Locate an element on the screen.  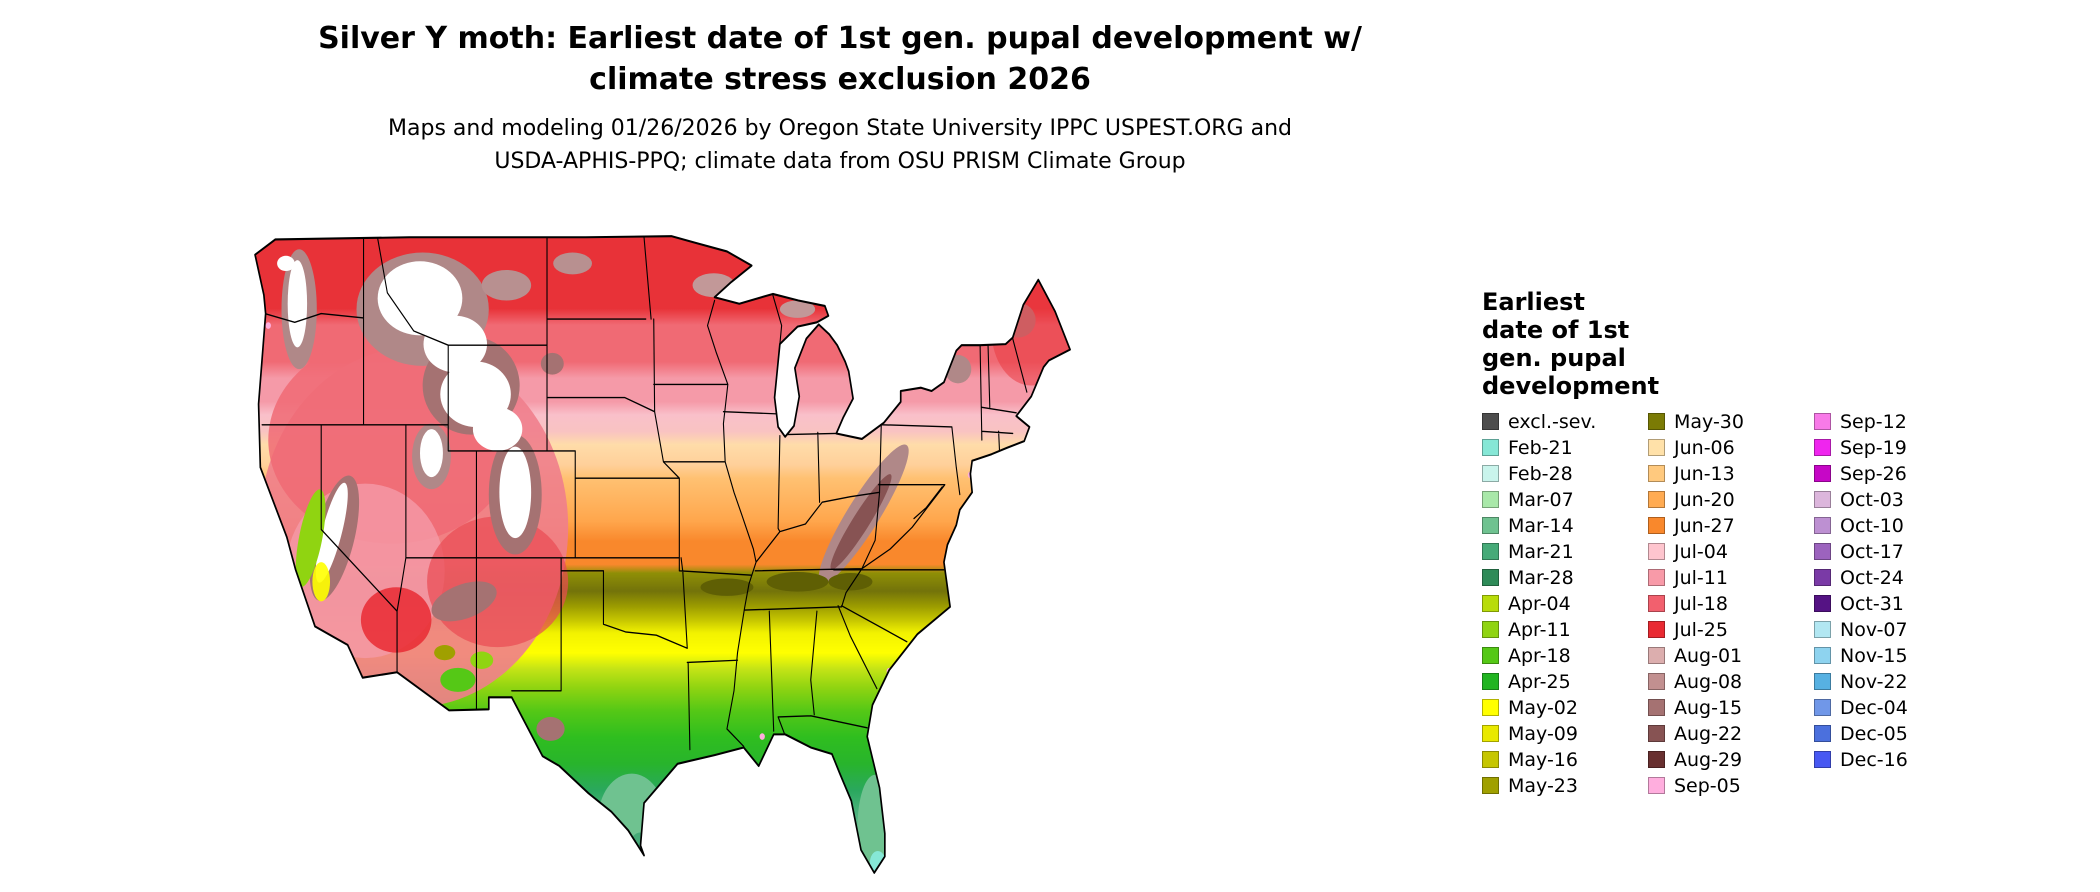
legend-entry: Jun-06 is located at coordinates (1719, 447).